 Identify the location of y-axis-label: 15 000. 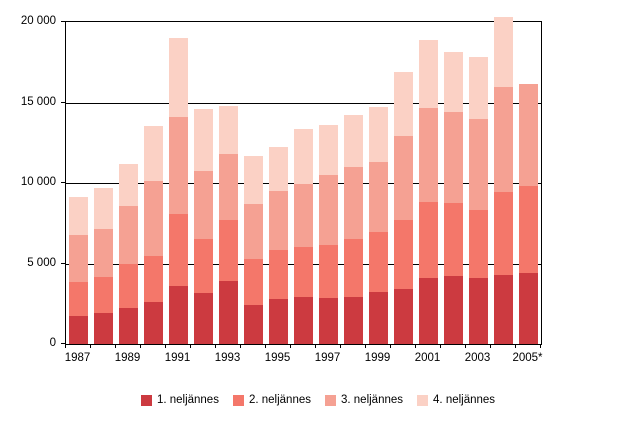
(38, 101).